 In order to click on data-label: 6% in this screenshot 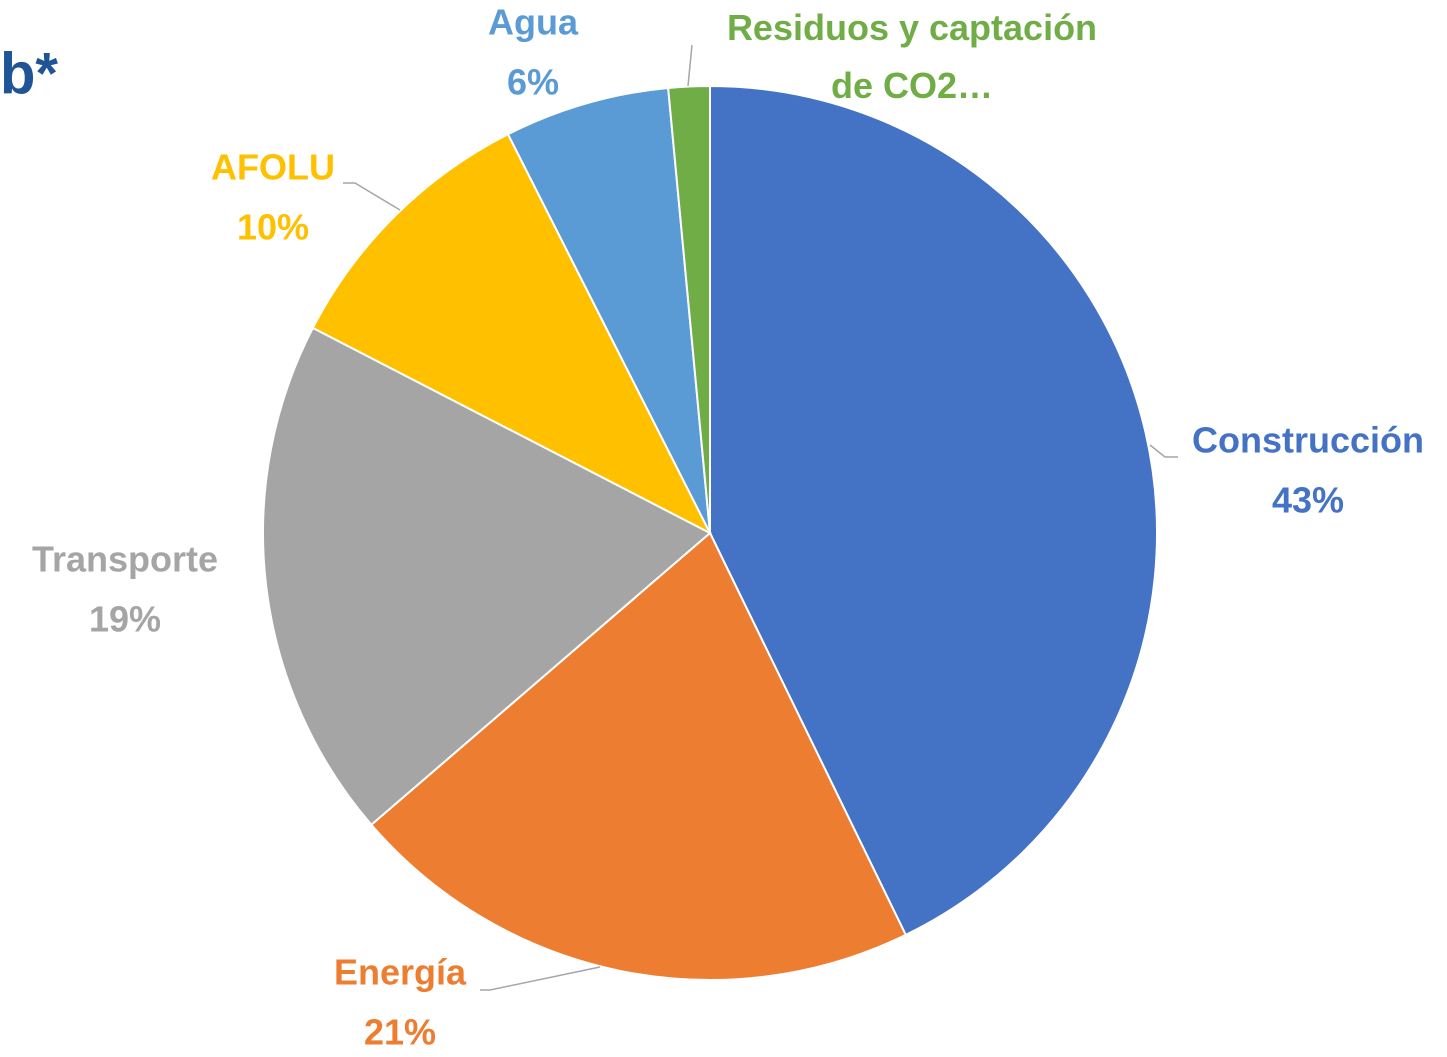, I will do `click(533, 82)`.